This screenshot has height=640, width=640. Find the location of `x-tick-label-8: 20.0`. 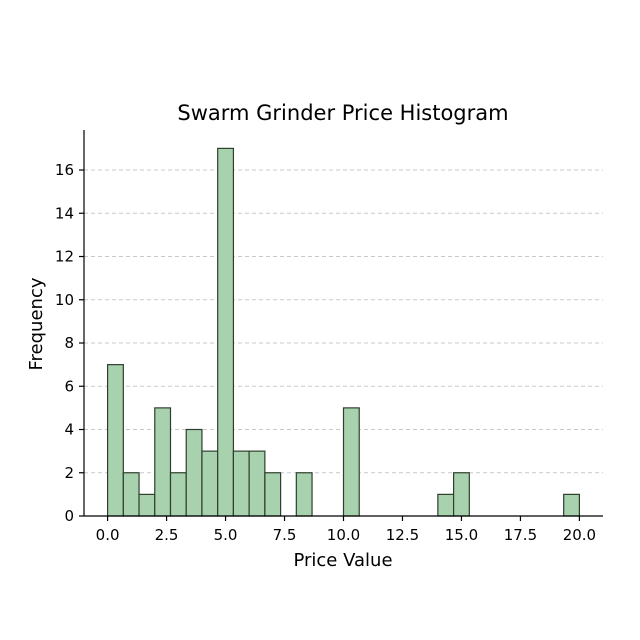

x-tick-label-8: 20.0 is located at coordinates (579, 535).